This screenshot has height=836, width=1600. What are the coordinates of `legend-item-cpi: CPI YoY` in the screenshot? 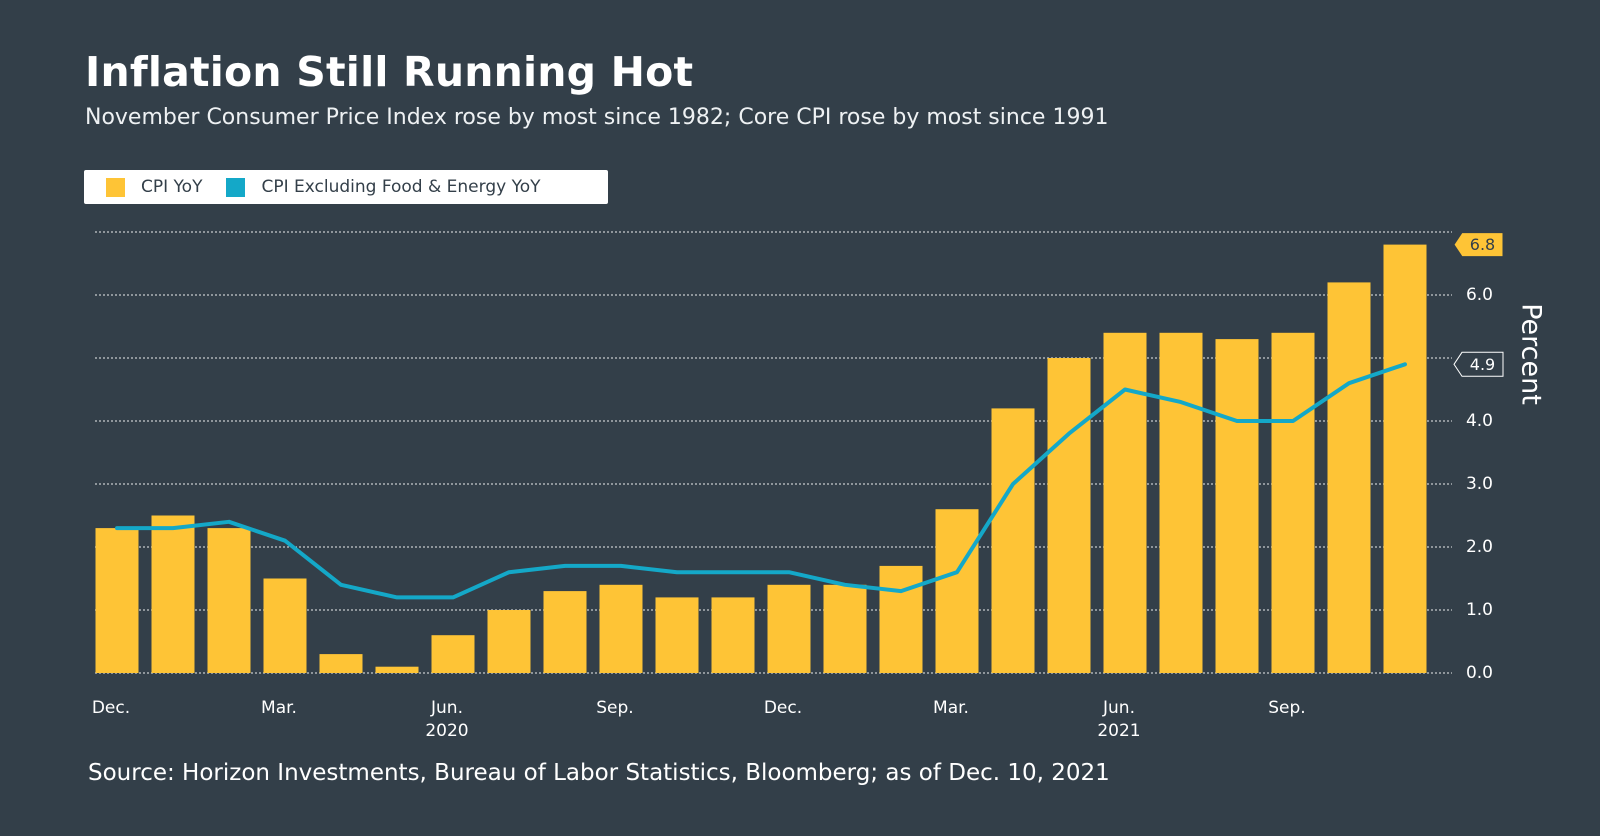 It's located at (154, 187).